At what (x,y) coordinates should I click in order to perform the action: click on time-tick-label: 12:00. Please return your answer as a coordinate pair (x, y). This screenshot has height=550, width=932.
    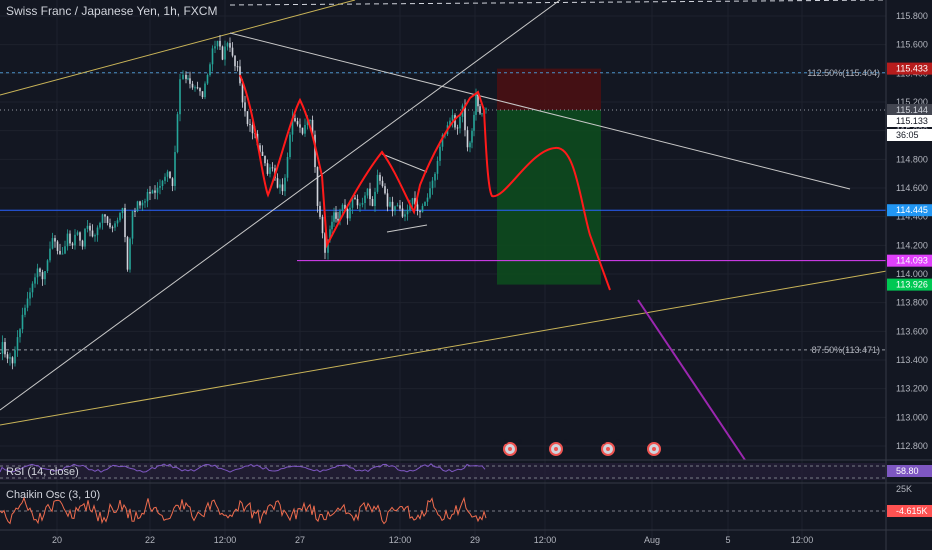
    Looking at the image, I should click on (802, 540).